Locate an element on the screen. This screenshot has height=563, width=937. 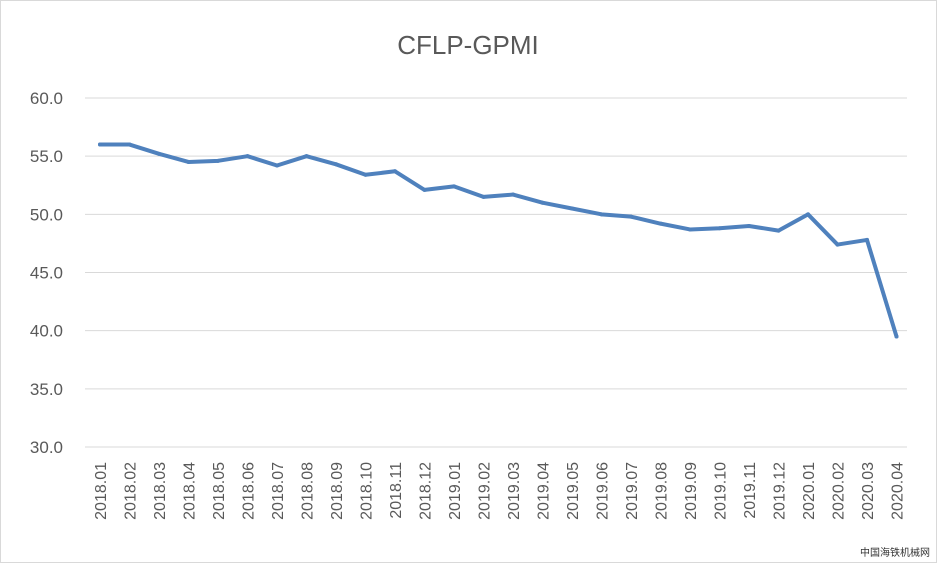
watermark-text: 中国海铁机械网 is located at coordinates (895, 552).